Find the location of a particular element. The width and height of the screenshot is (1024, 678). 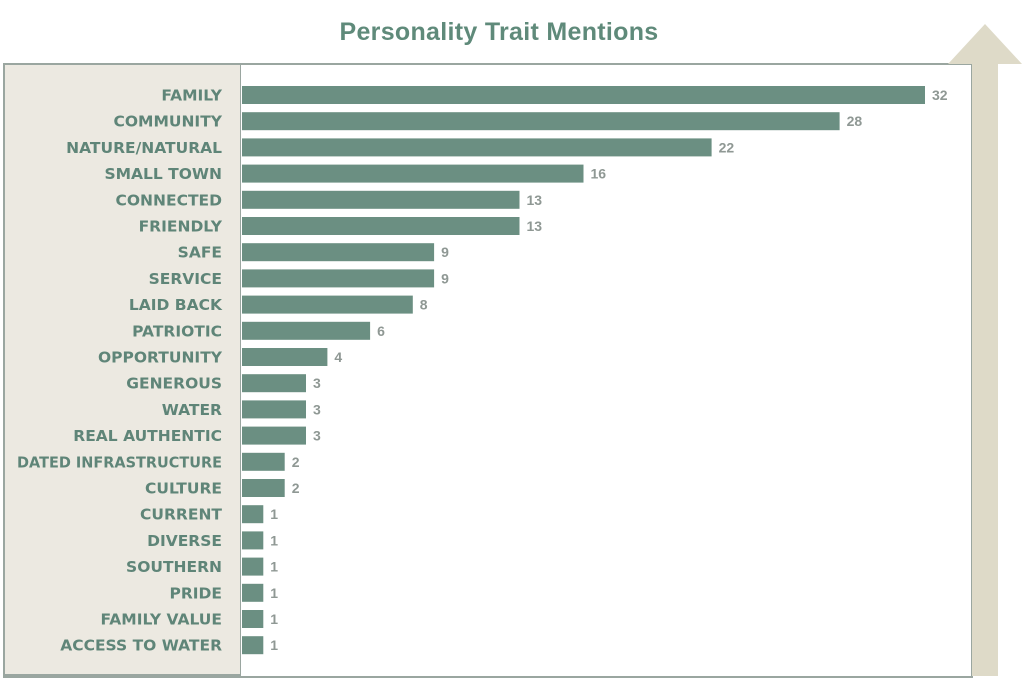

value-label: 32 is located at coordinates (940, 95).